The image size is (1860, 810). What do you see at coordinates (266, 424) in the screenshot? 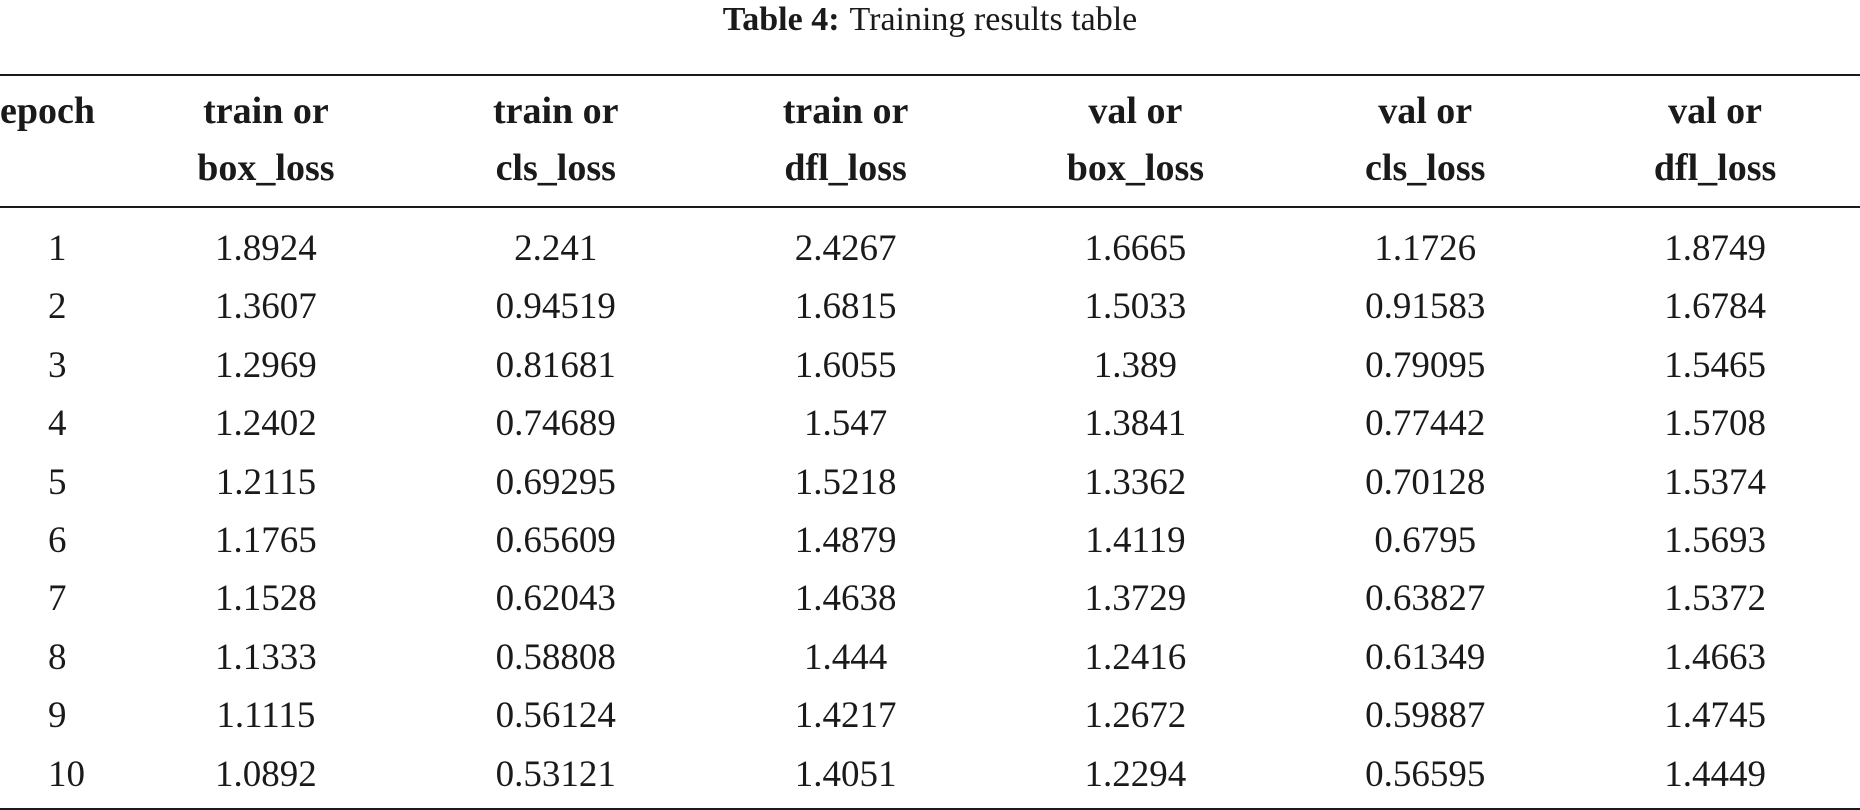
I see `value-cell: 1.2402` at bounding box center [266, 424].